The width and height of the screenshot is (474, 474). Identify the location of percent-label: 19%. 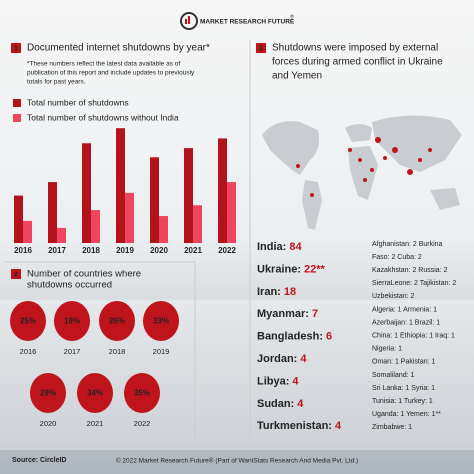
(72, 321).